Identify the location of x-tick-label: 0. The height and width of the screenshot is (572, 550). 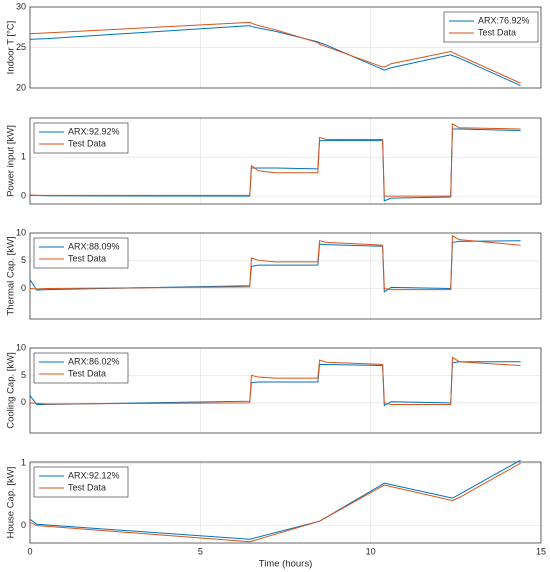
(29, 551).